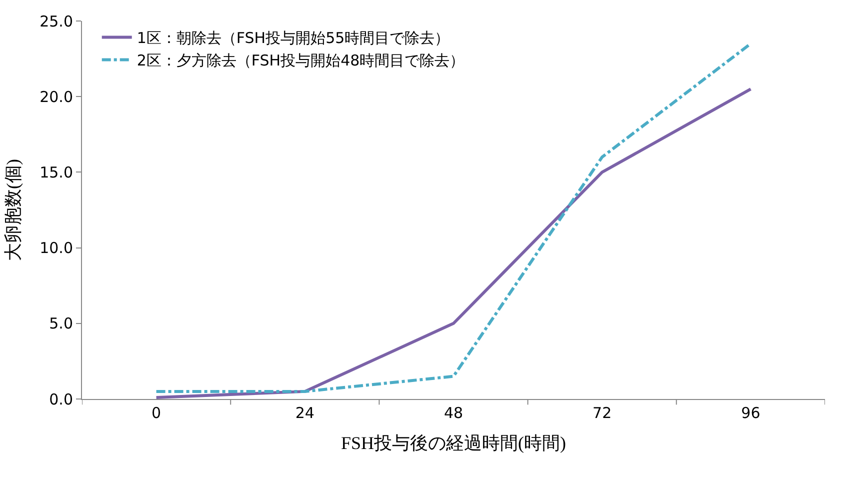 The height and width of the screenshot is (479, 855). Describe the element at coordinates (602, 413) in the screenshot. I see `x-tick-label: 72` at that location.